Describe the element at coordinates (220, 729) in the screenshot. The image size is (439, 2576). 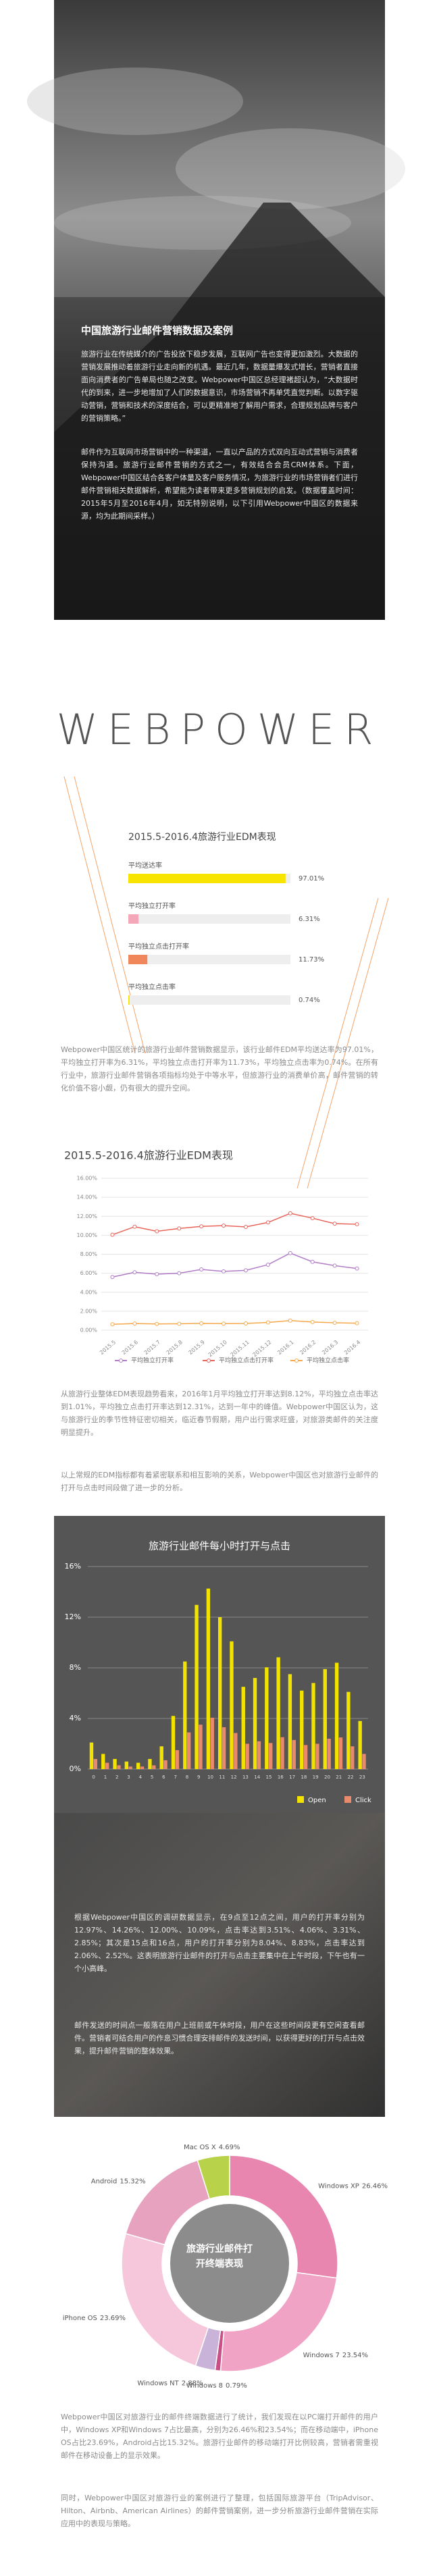
I see `logo: WEBPOWER` at that location.